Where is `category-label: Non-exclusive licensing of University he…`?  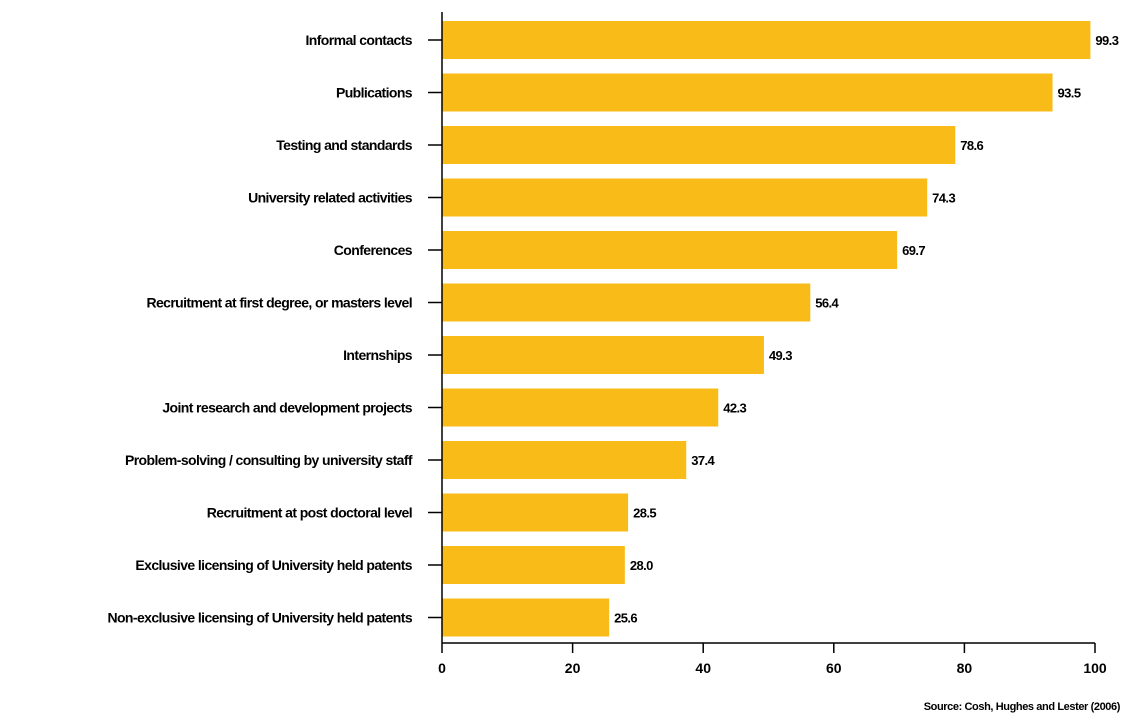
category-label: Non-exclusive licensing of University he… is located at coordinates (259, 618).